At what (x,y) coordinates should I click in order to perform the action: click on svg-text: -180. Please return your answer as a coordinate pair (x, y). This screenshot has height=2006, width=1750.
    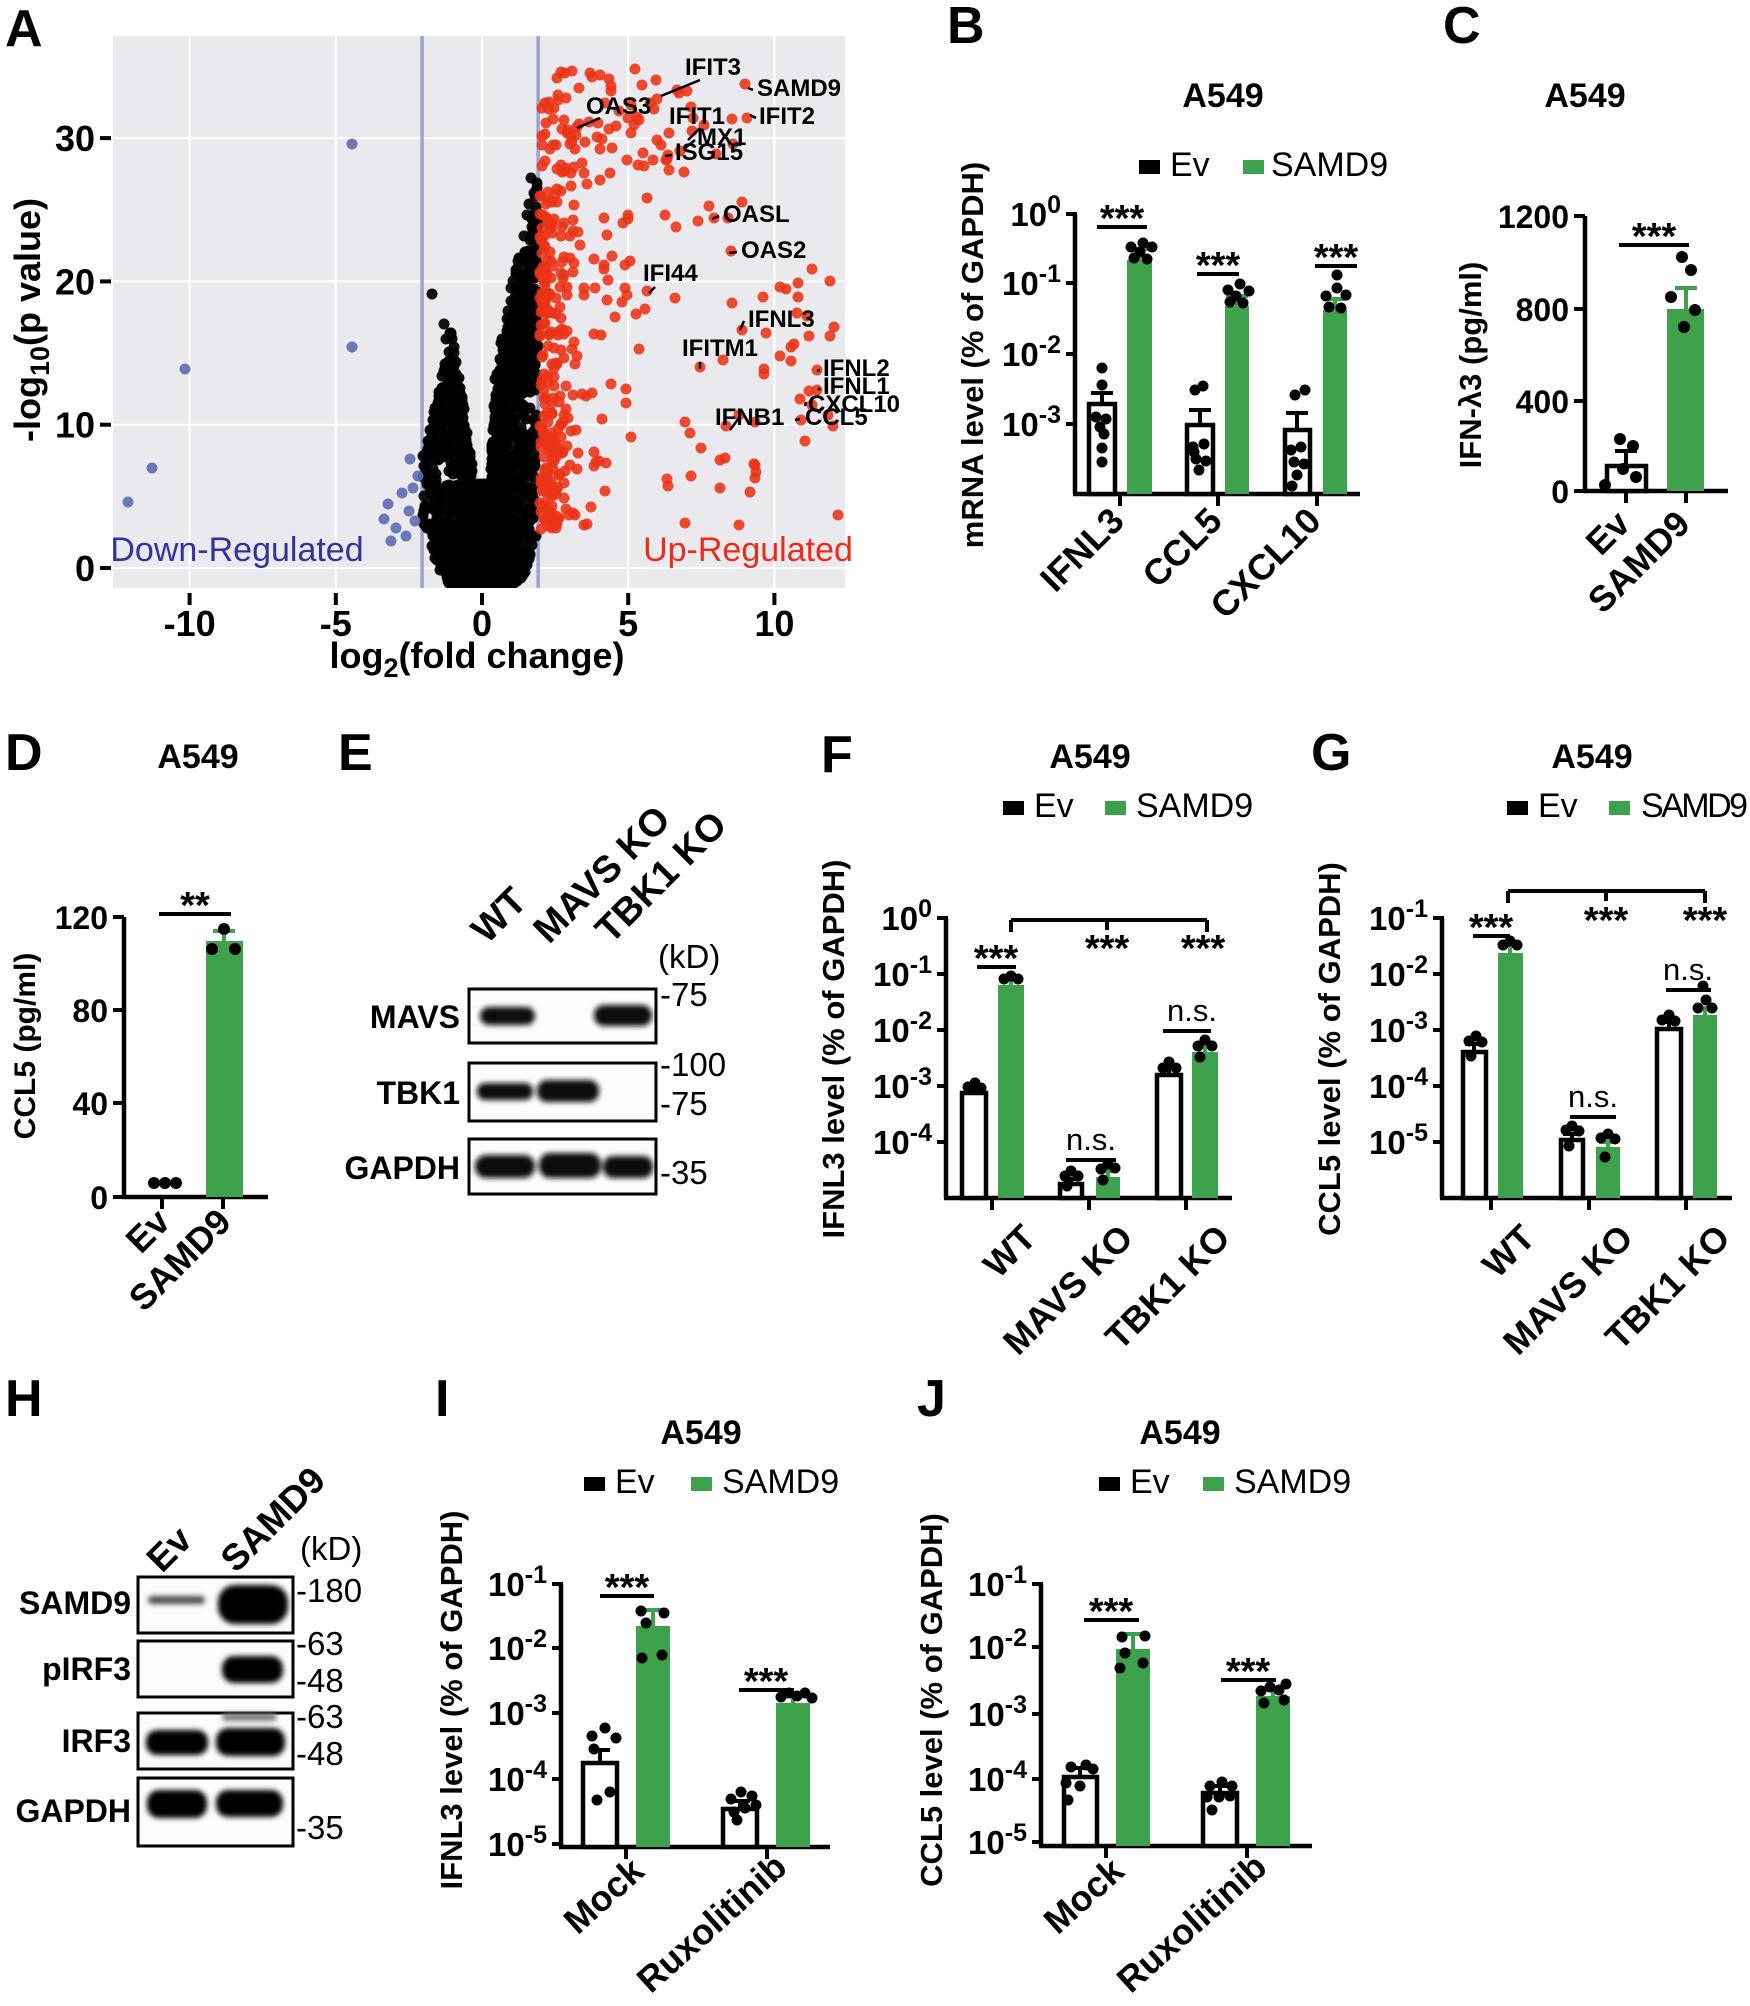
    Looking at the image, I should click on (329, 1590).